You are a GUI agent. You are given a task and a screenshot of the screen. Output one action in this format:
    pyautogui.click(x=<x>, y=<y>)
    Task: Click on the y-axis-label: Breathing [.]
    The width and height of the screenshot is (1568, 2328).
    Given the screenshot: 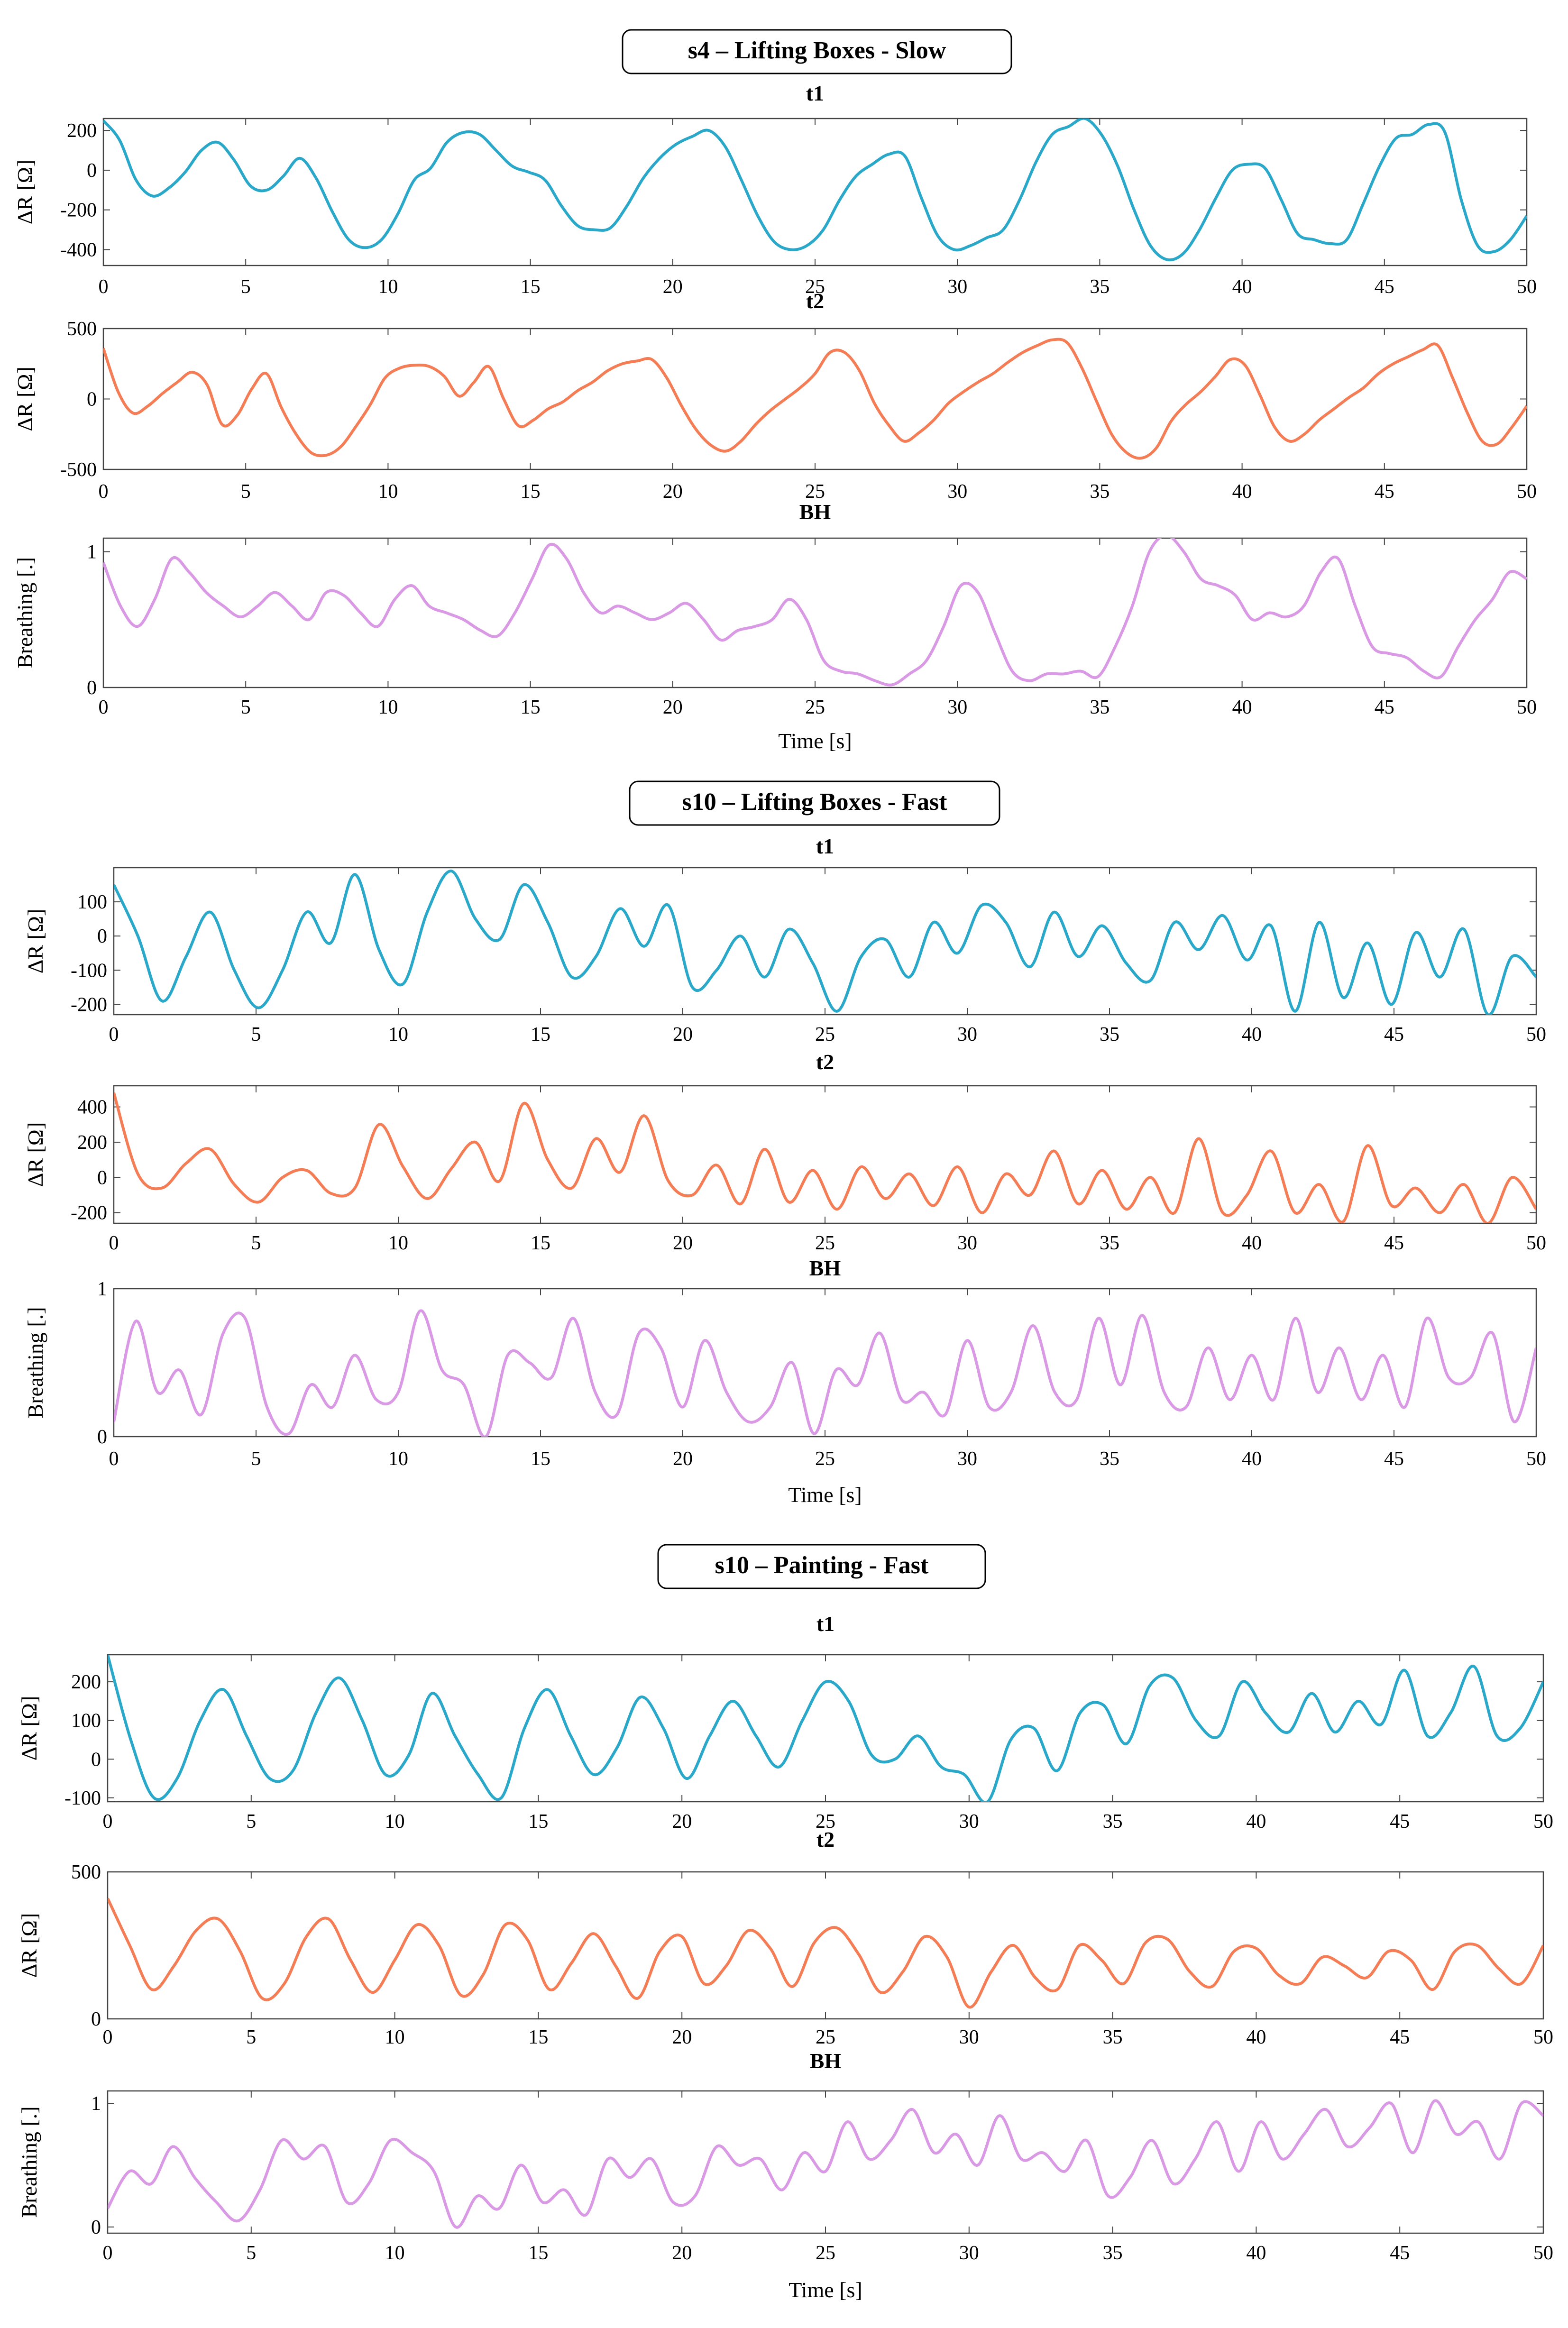 What is the action you would take?
    pyautogui.click(x=29, y=2162)
    